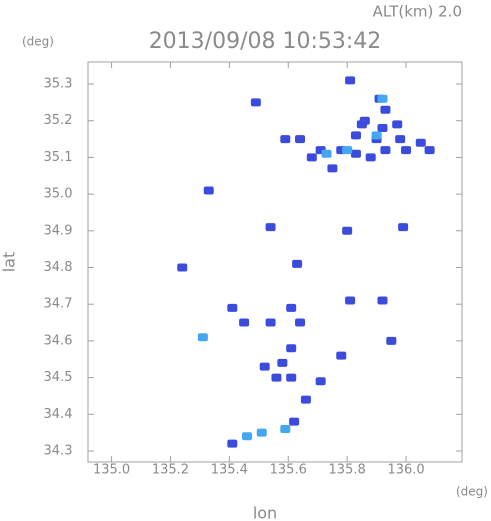 The height and width of the screenshot is (521, 491). What do you see at coordinates (58, 120) in the screenshot?
I see `y-tick-label: 35.2` at bounding box center [58, 120].